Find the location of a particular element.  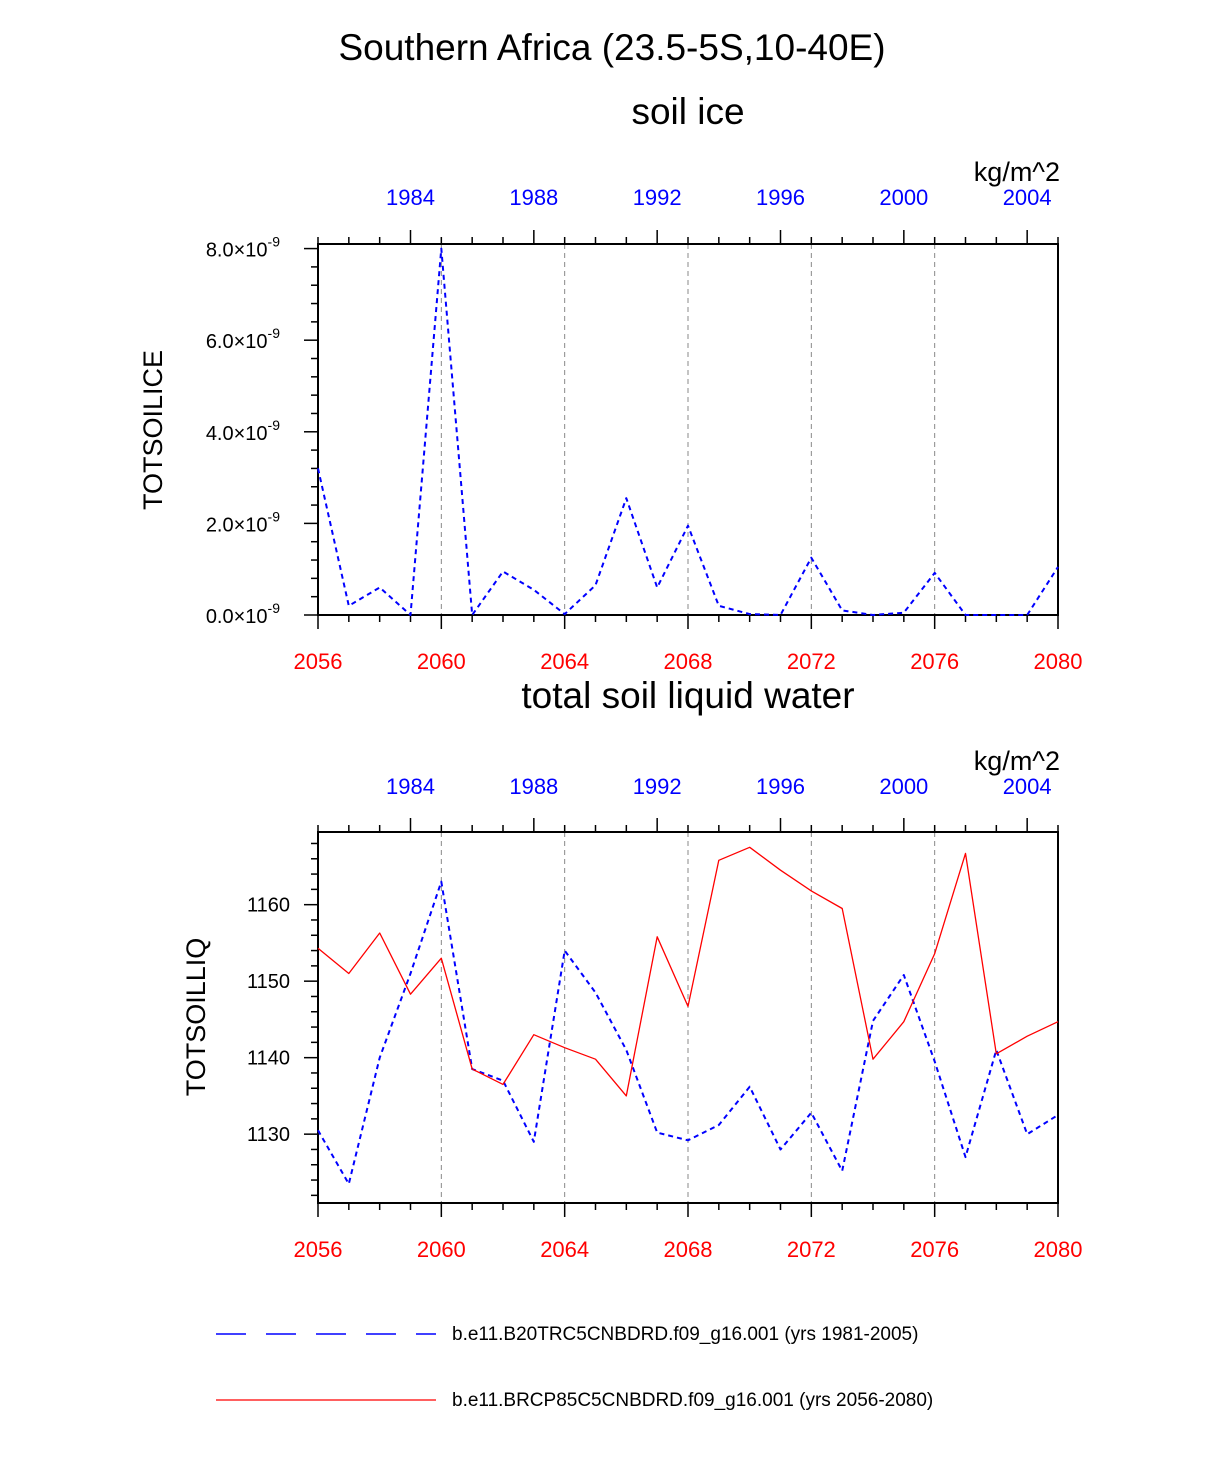

y-tick-label: 1150 is located at coordinates (268, 982).